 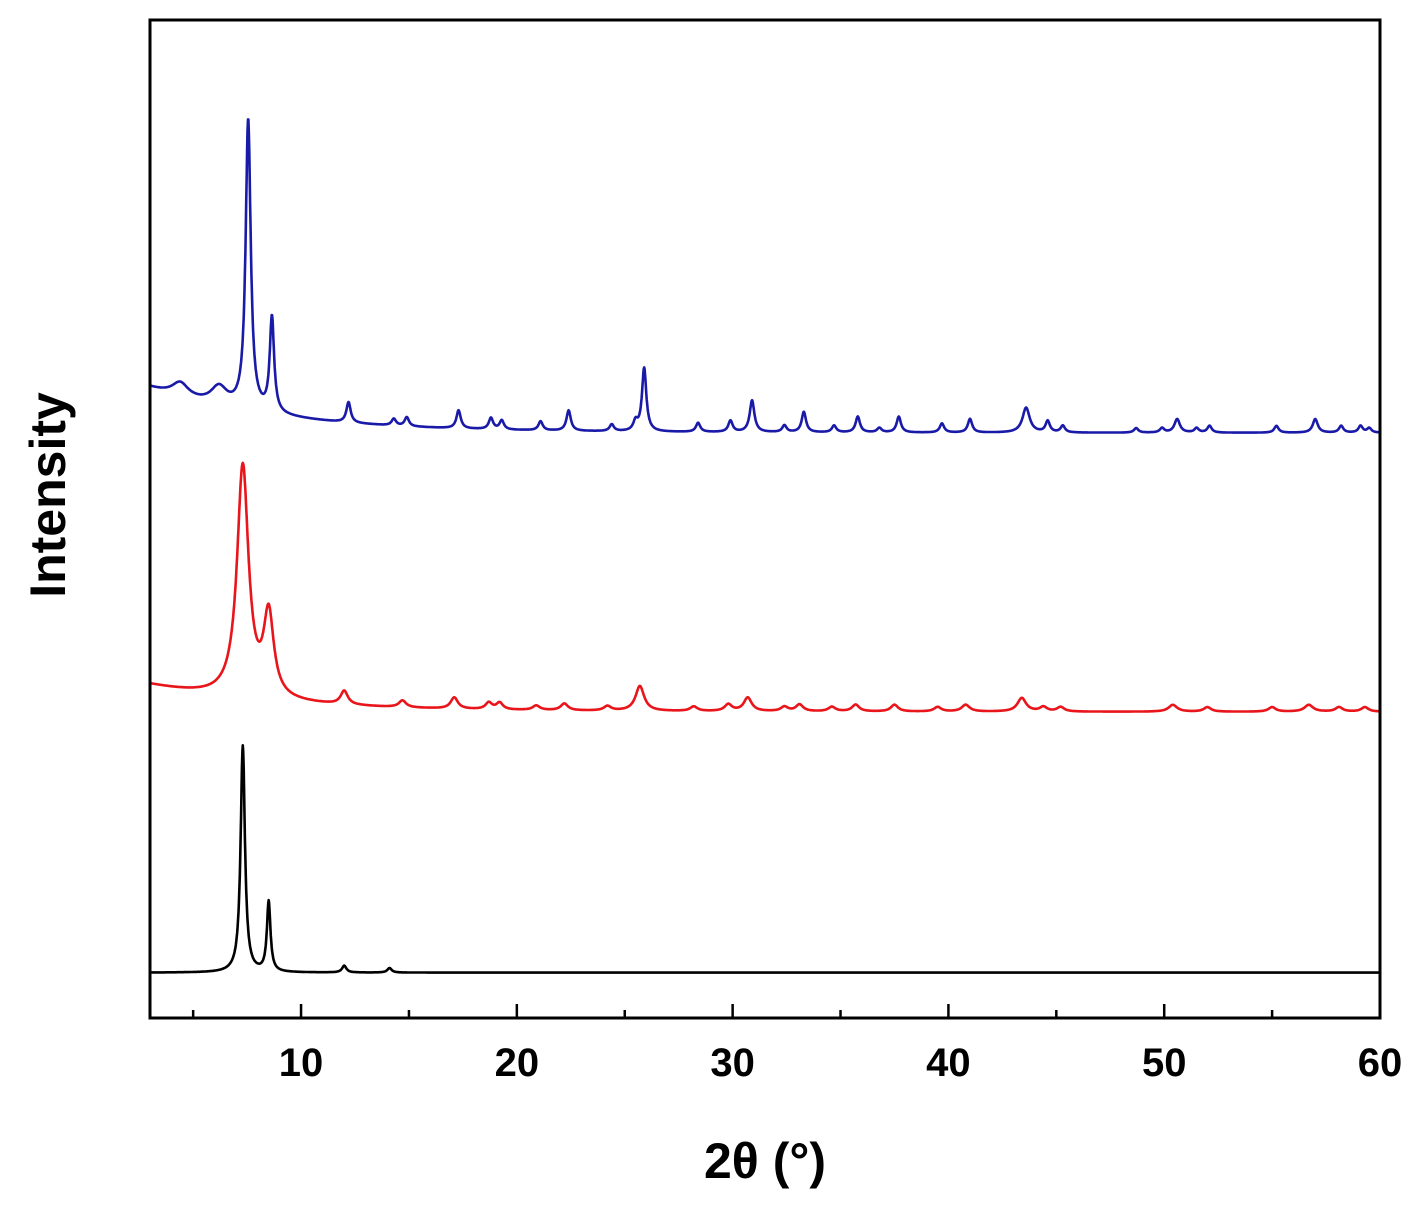 What do you see at coordinates (48, 495) in the screenshot?
I see `y-axis-title: Intensity` at bounding box center [48, 495].